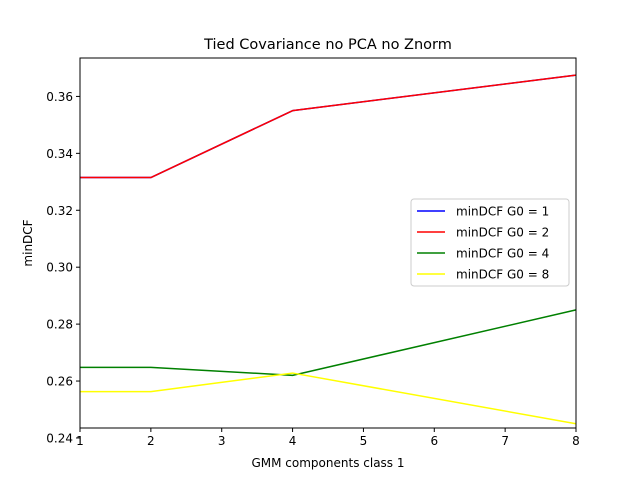 Image resolution: width=640 pixels, height=480 pixels. What do you see at coordinates (328, 438) in the screenshot?
I see `x-axis: 1 2 3 4 5 6 7 8` at bounding box center [328, 438].